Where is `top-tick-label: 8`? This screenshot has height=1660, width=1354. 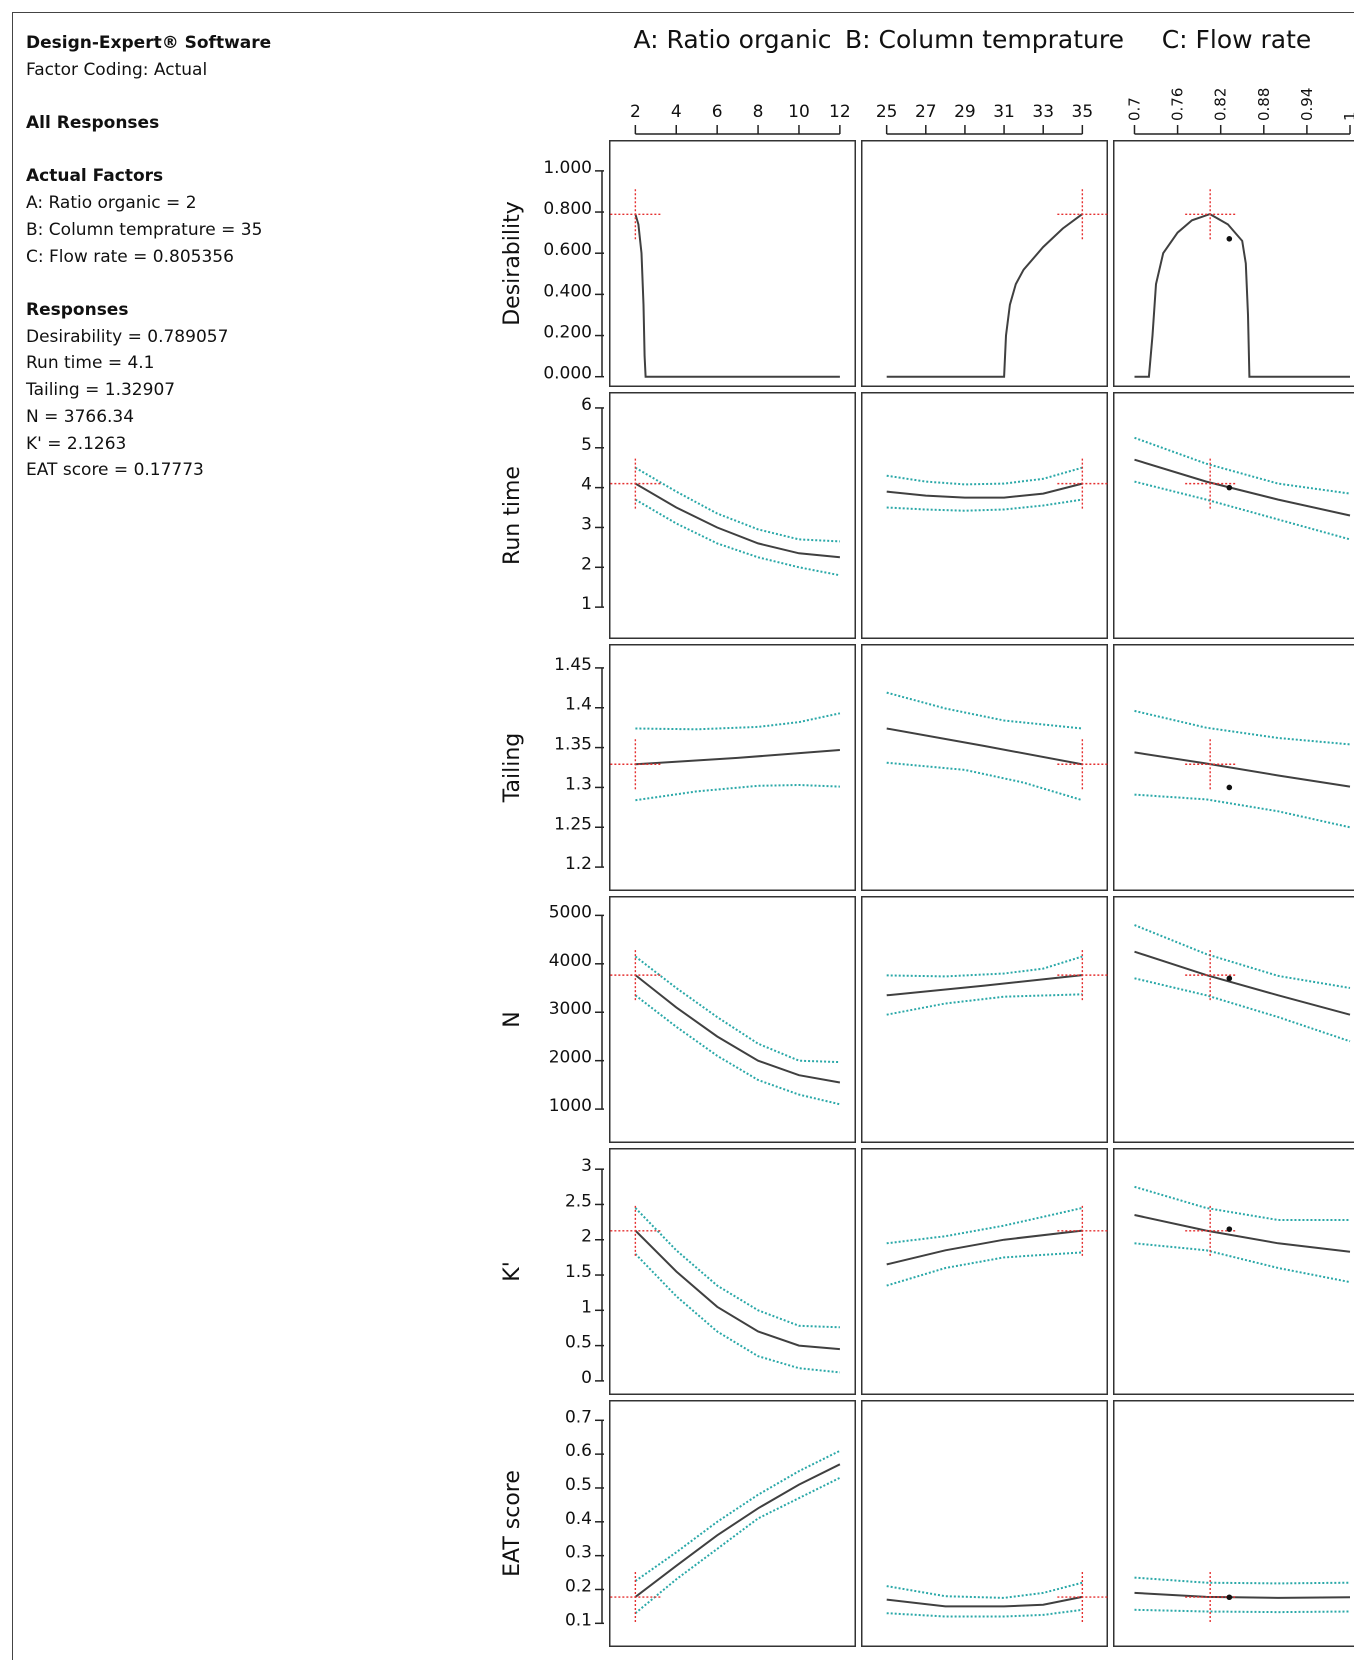
top-tick-label: 8 is located at coordinates (758, 112).